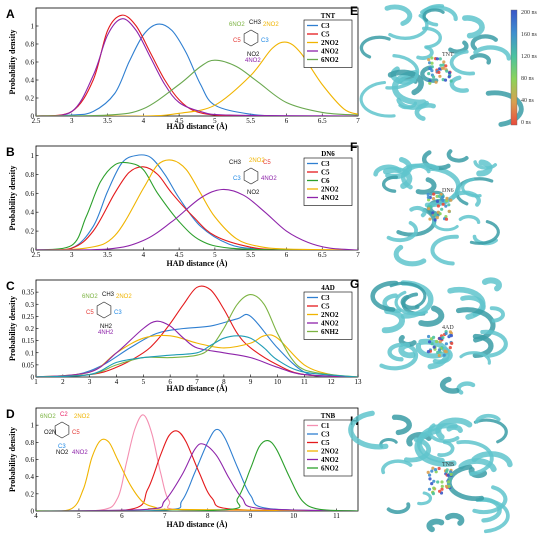 Image resolution: width=550 pixels, height=545 pixels. I want to click on series-line-2no2, so click(197, 355).